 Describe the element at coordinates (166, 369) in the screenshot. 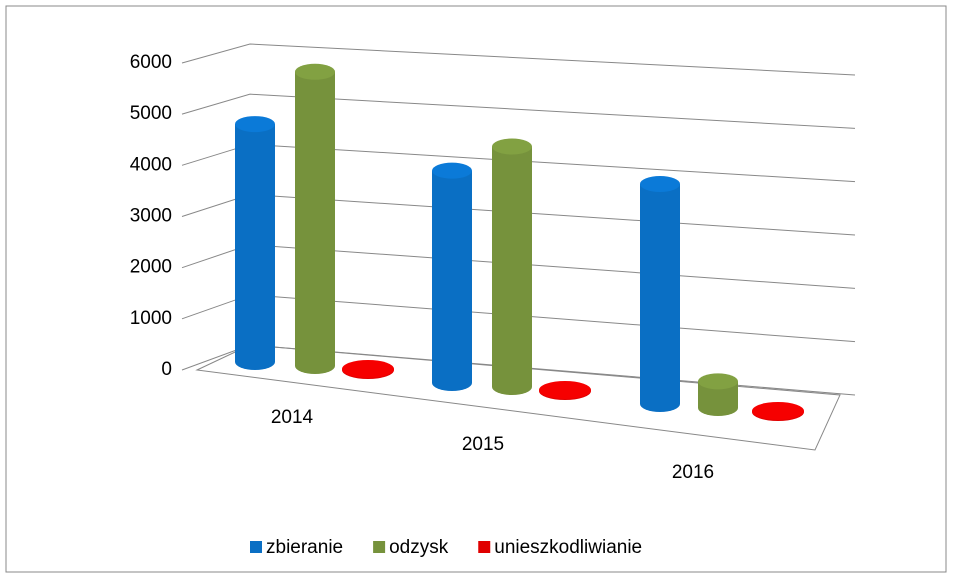

I see `y-tick-label: 0` at that location.